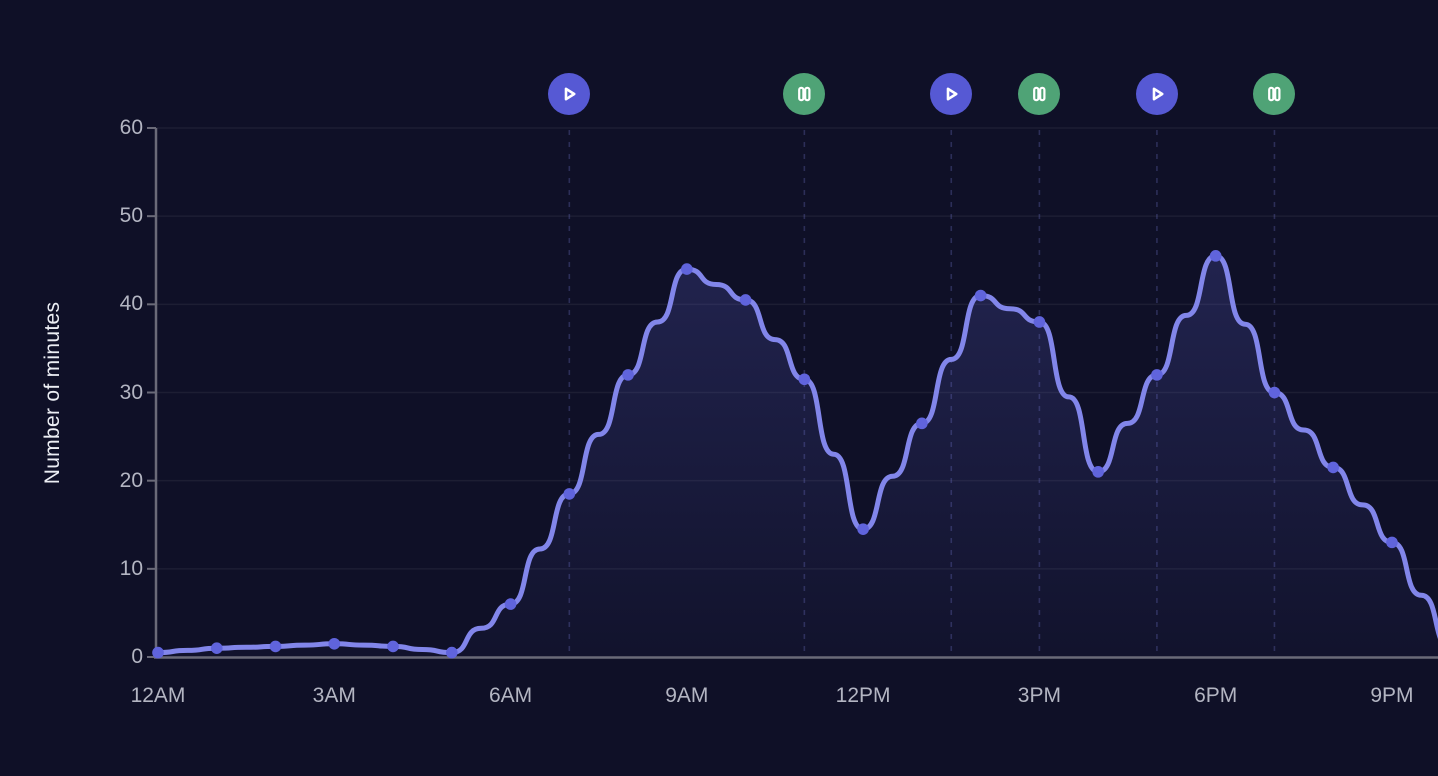 The height and width of the screenshot is (776, 1438). What do you see at coordinates (1216, 695) in the screenshot?
I see `x-tick-label: 6PM` at bounding box center [1216, 695].